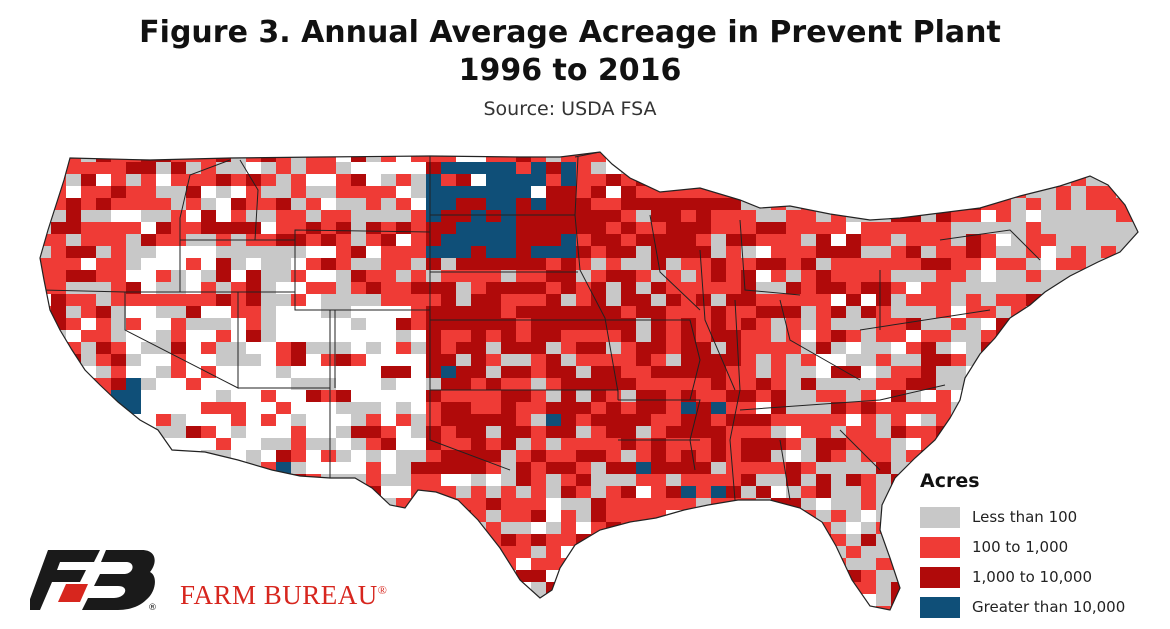  I want to click on legend-label: Greater than 10,000, so click(1049, 607).